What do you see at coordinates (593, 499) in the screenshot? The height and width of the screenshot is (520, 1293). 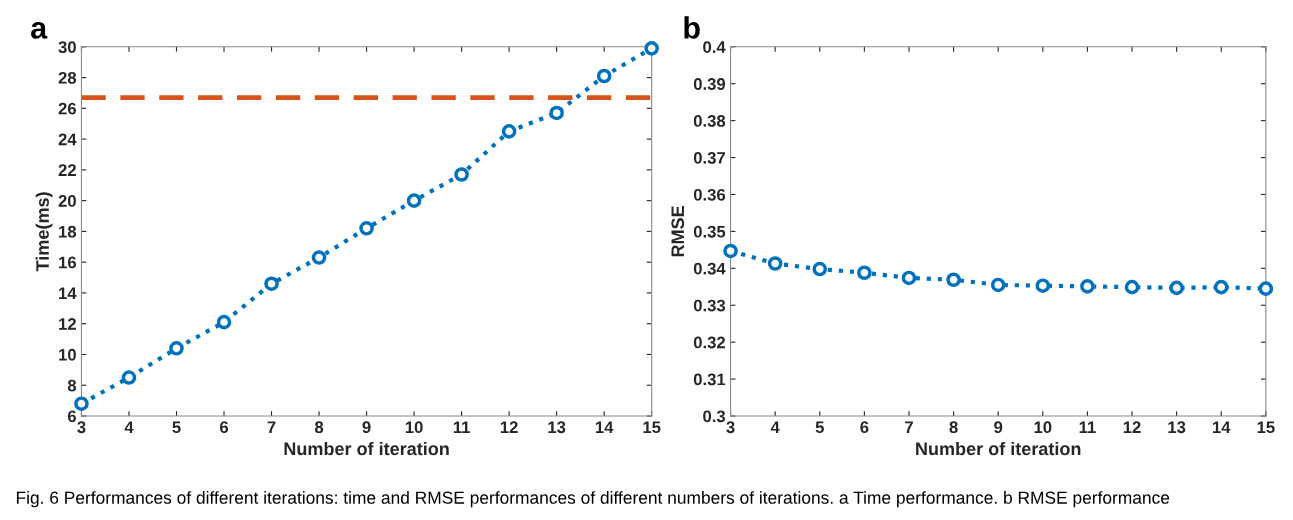 I see `caption: Fig. 6 Performances of different iterations: time and RMSE performances of different numbers of iterations. a Time performance. b RMSE performance` at bounding box center [593, 499].